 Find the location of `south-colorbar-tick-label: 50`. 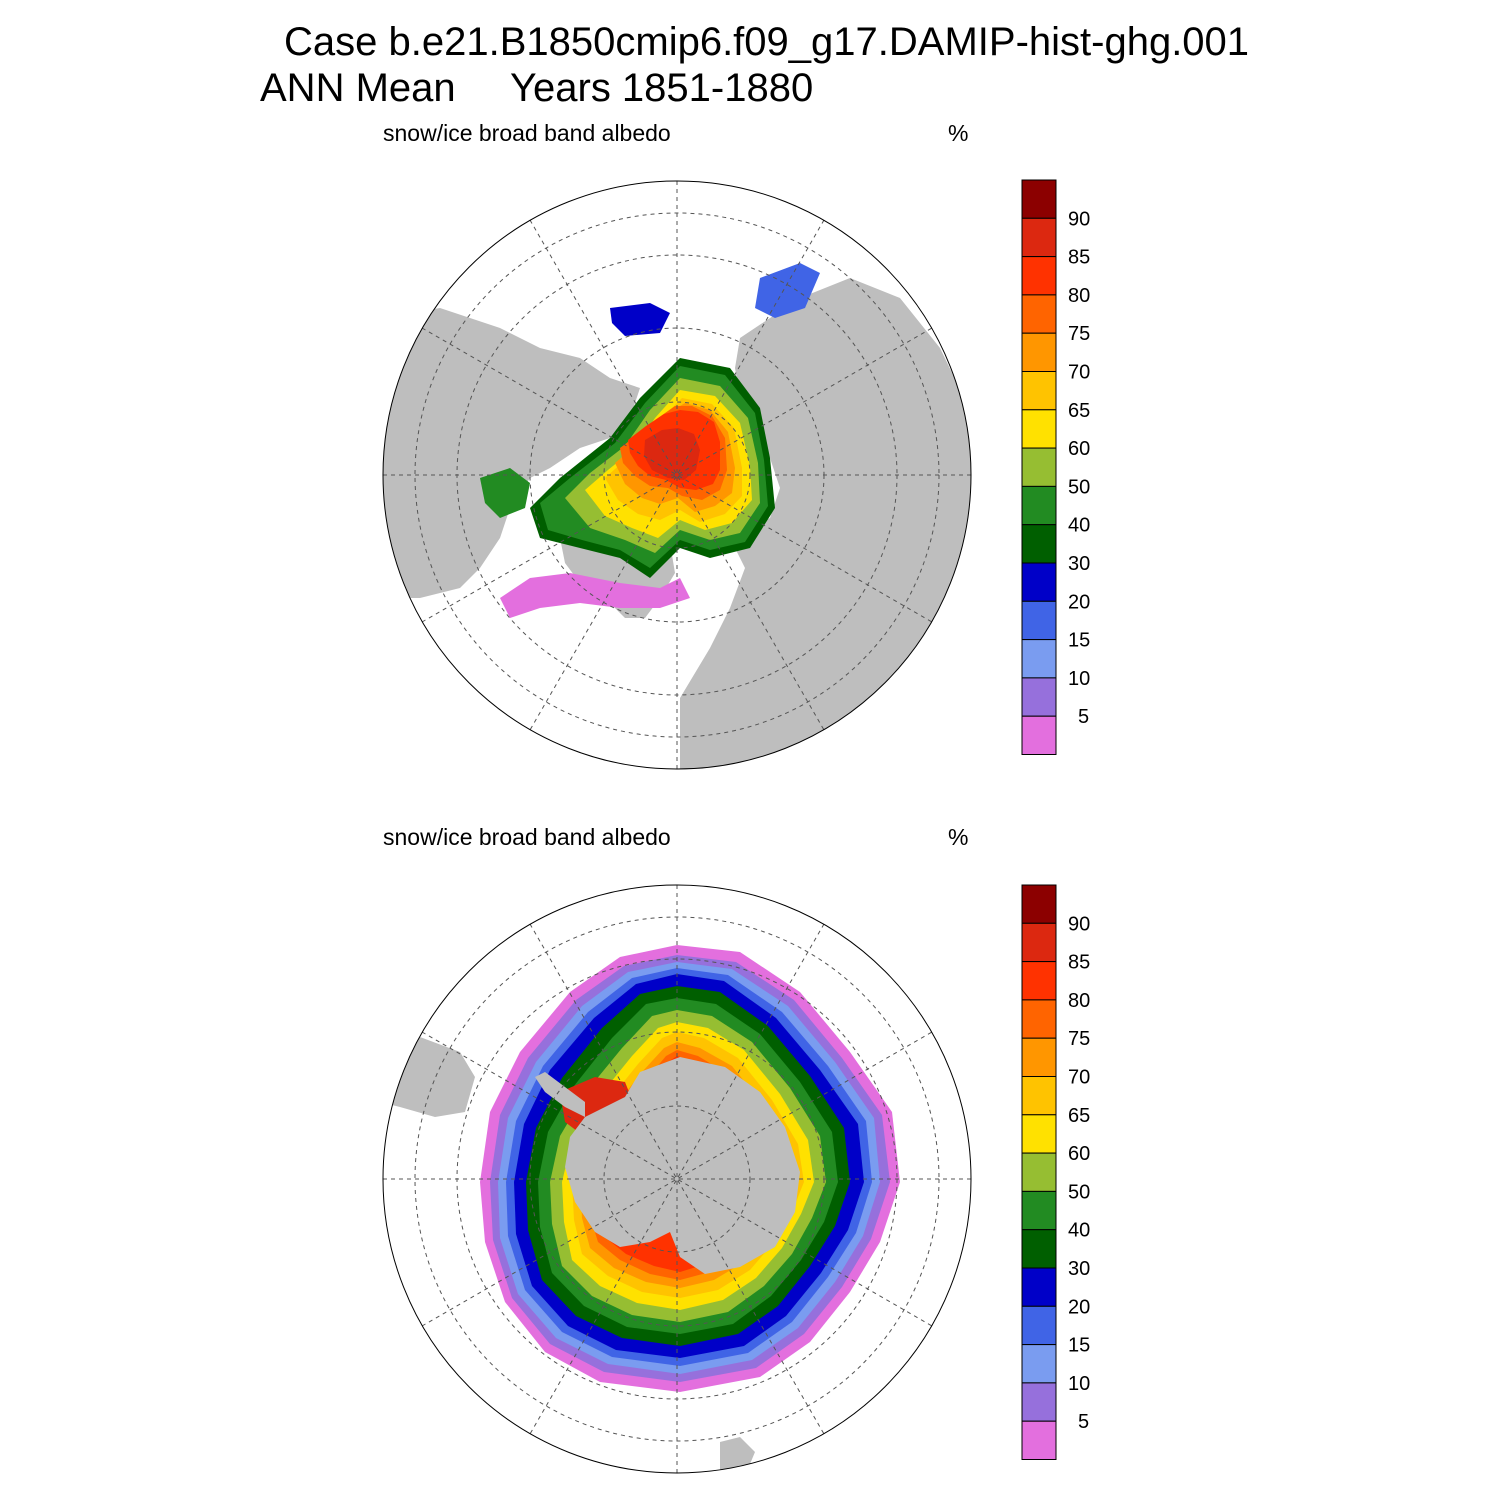

south-colorbar-tick-label: 50 is located at coordinates (1079, 1192).